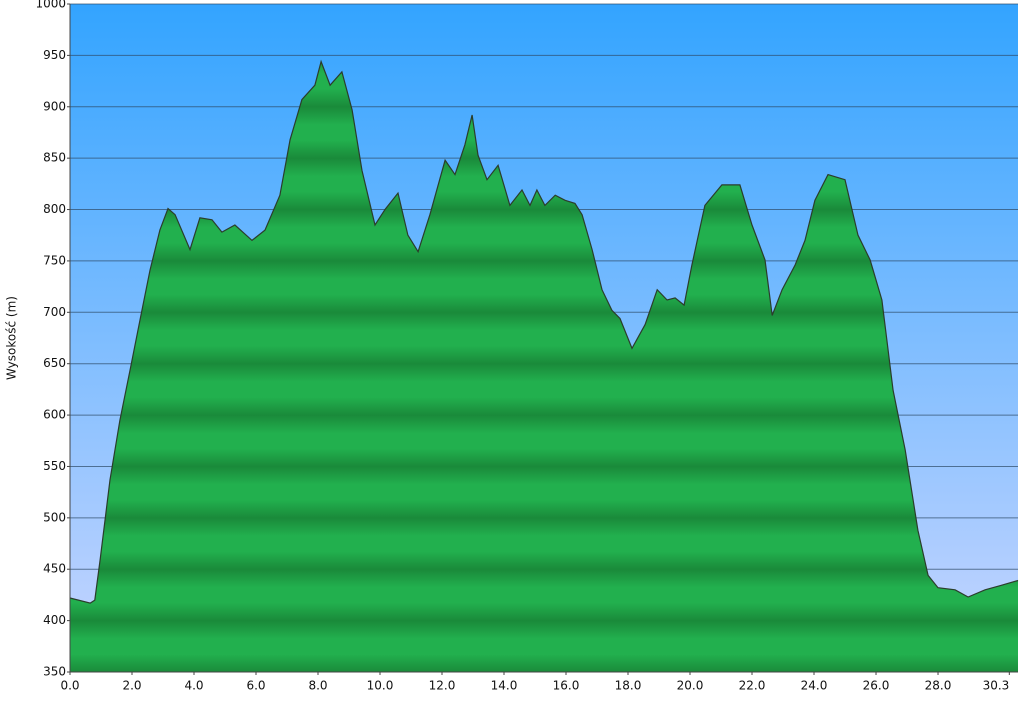  I want to click on y-tick-label: 400, so click(54, 620).